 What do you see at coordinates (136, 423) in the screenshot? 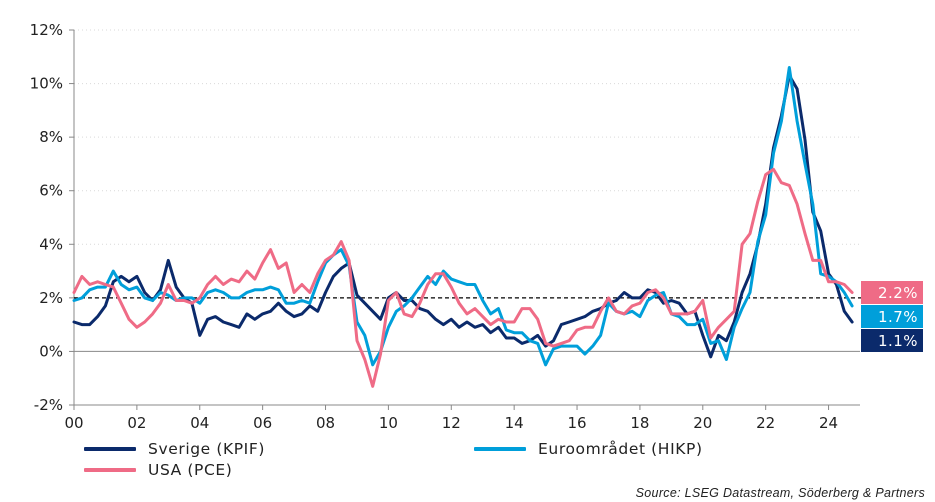
I see `x-tick-label: 02` at bounding box center [136, 423].